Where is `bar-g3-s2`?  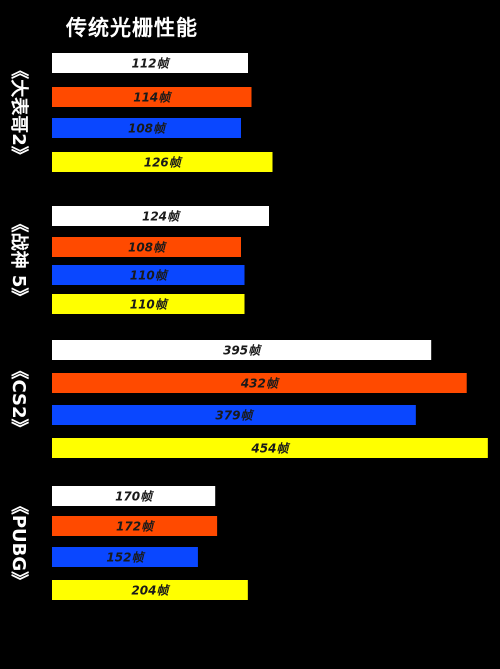
bar-g3-s2 is located at coordinates (125, 557).